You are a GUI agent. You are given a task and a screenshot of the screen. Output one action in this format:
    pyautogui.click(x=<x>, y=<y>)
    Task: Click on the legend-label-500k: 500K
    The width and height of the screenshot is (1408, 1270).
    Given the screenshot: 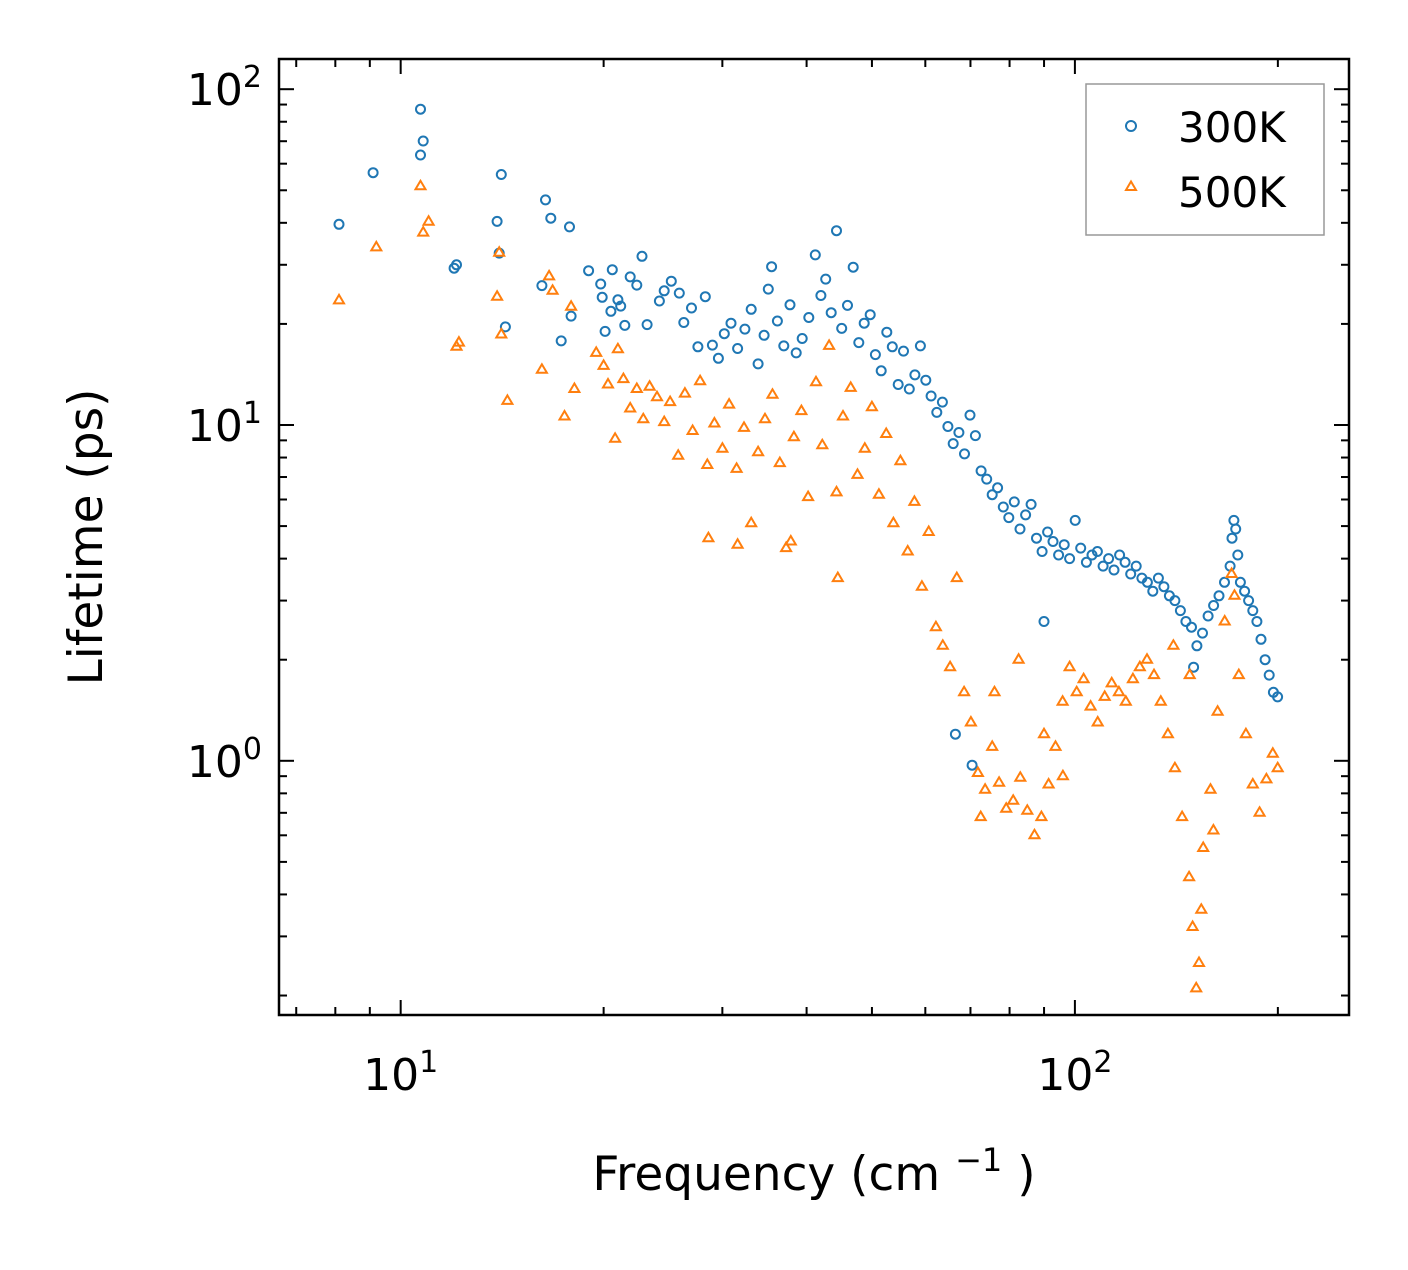 What is the action you would take?
    pyautogui.click(x=1232, y=192)
    